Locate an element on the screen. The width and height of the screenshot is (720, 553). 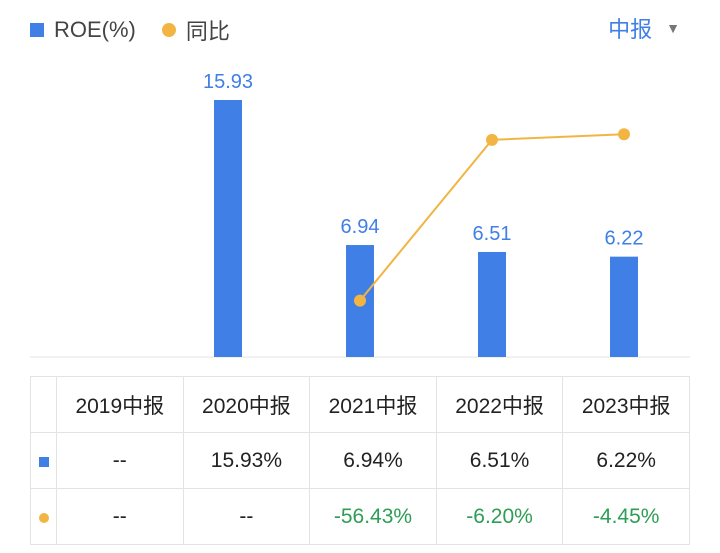
bar-marker-icon is located at coordinates (43, 461).